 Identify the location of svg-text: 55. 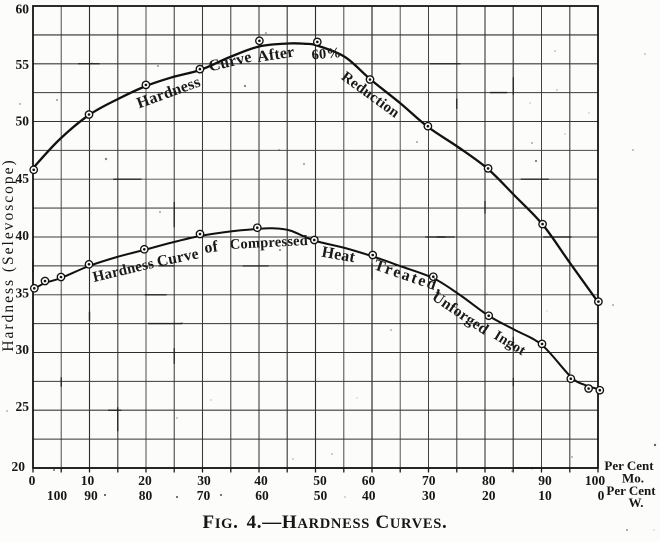
(23, 64).